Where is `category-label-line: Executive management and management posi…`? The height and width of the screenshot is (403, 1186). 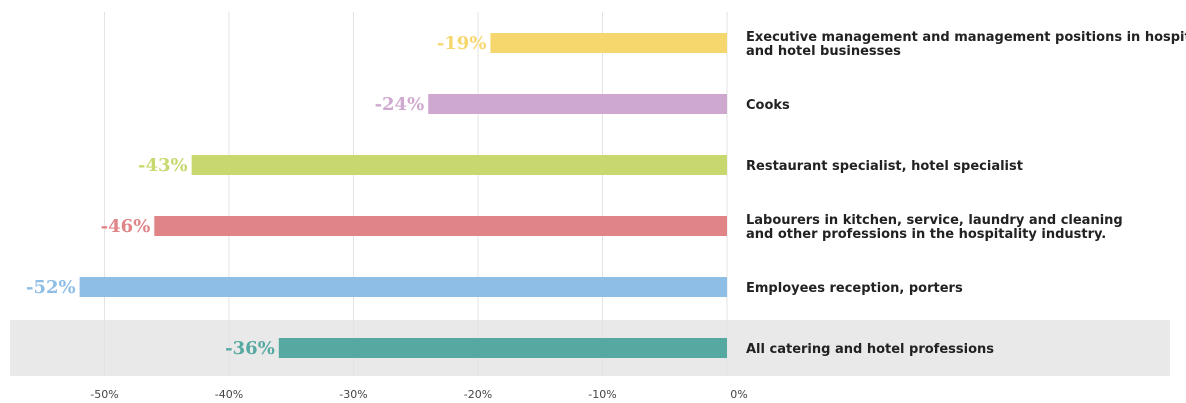 category-label-line: Executive management and management posi… is located at coordinates (966, 37).